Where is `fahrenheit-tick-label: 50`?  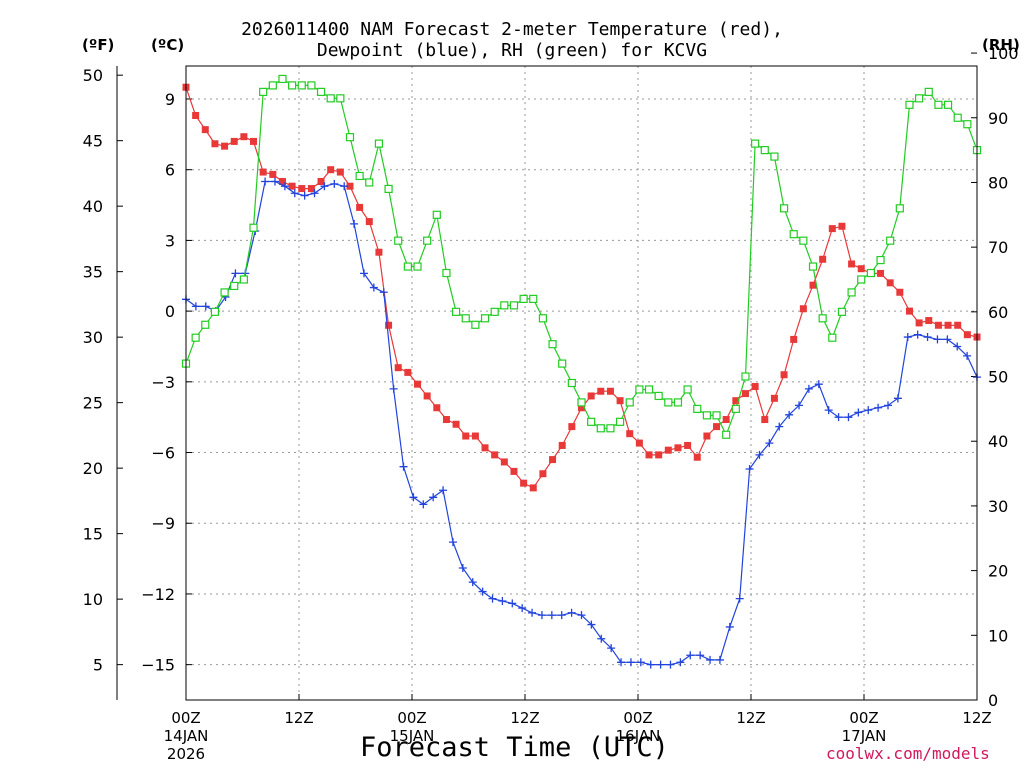
fahrenheit-tick-label: 50 is located at coordinates (93, 75).